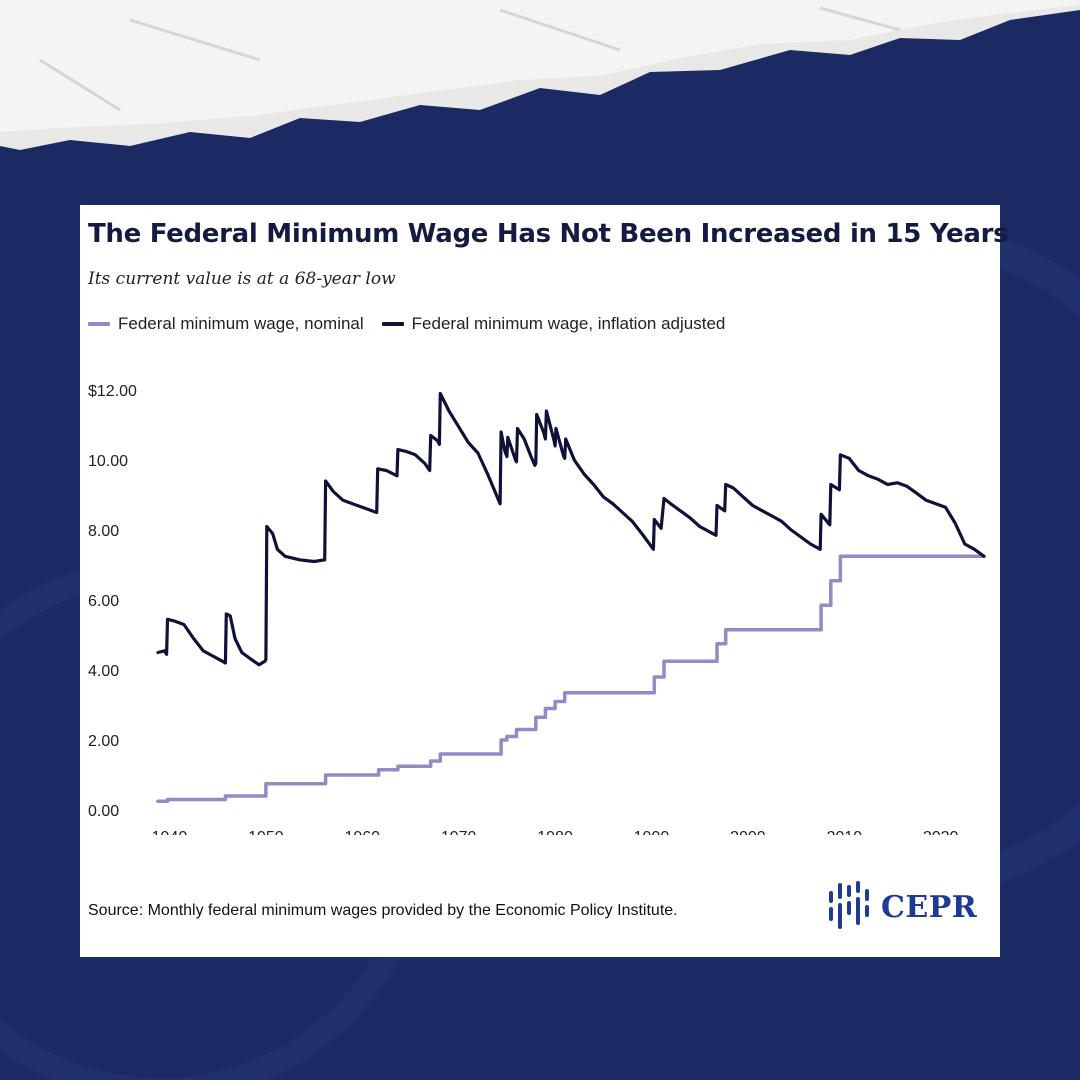 The image size is (1080, 1080). I want to click on cepr-logo: CEPR, so click(910, 907).